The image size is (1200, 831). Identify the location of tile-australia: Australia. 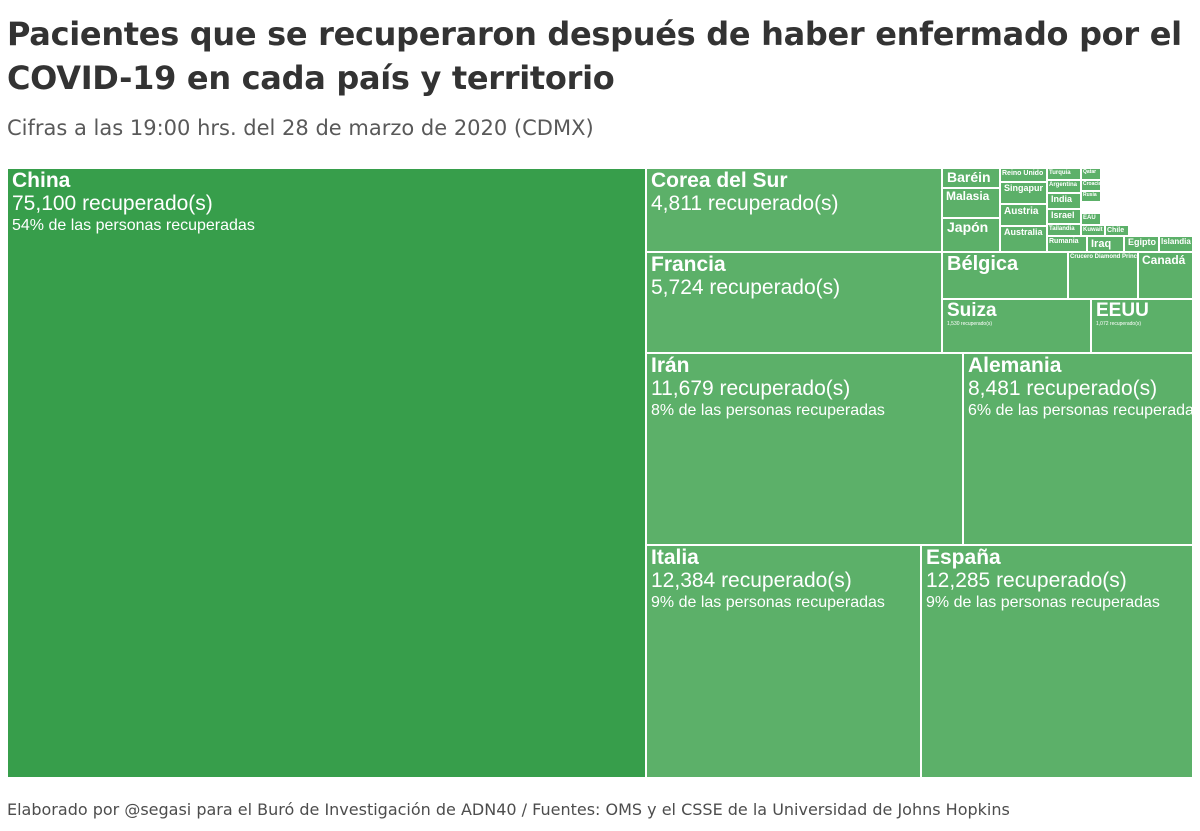
(1023, 239).